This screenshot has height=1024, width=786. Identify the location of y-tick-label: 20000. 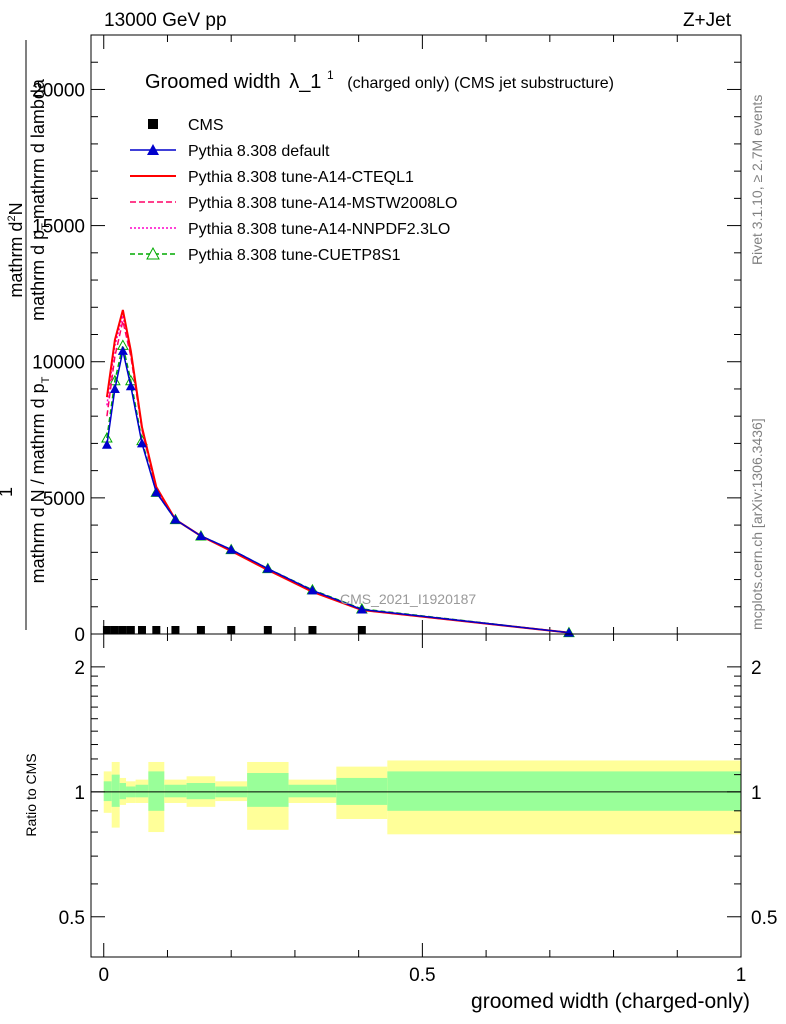
(58, 90).